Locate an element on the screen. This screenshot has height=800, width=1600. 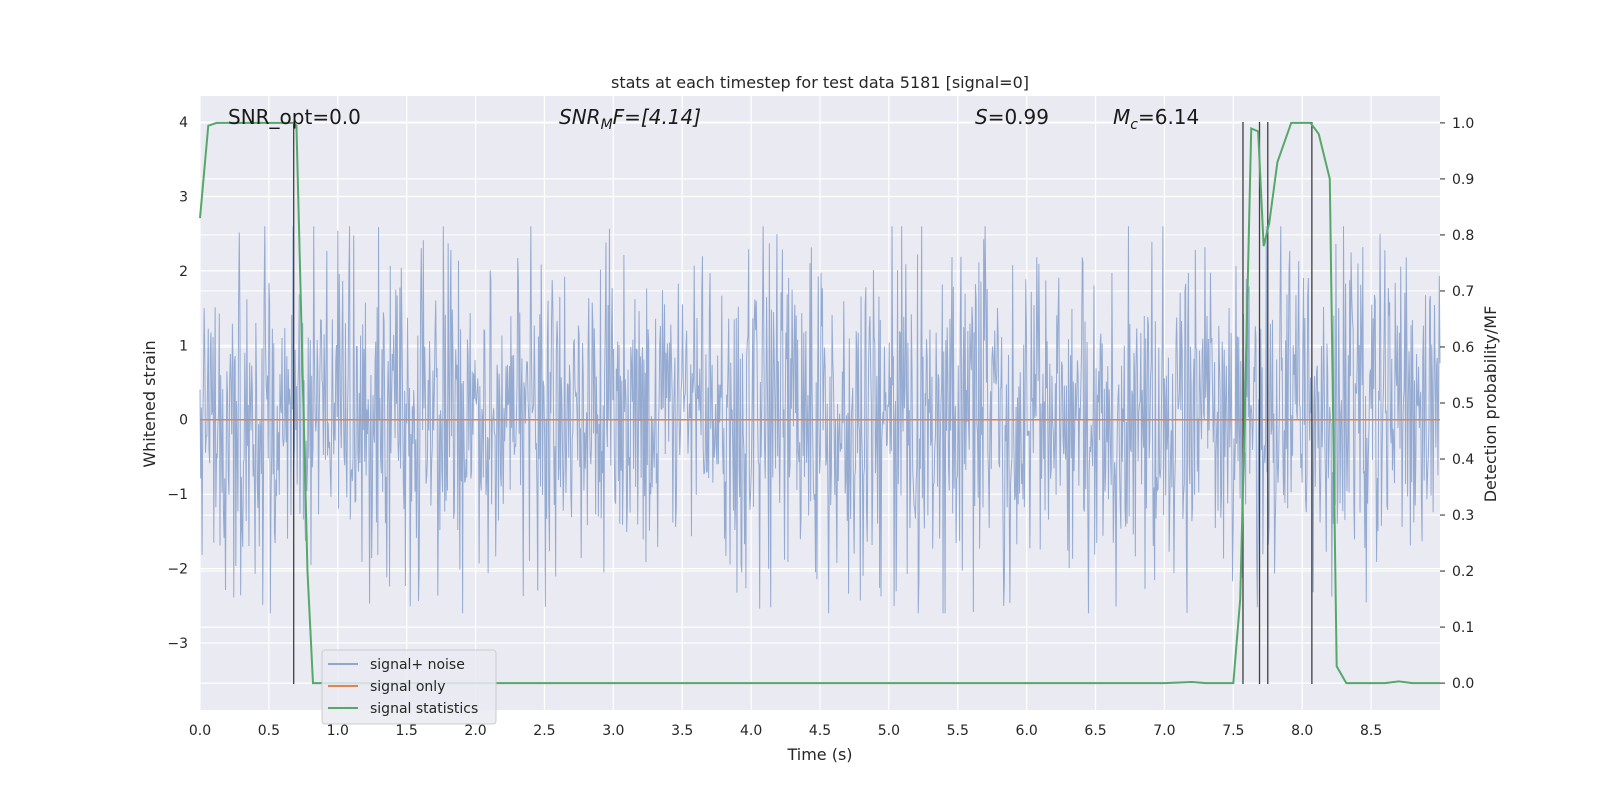
annotation-s: S=0.99 is located at coordinates (1012, 117).